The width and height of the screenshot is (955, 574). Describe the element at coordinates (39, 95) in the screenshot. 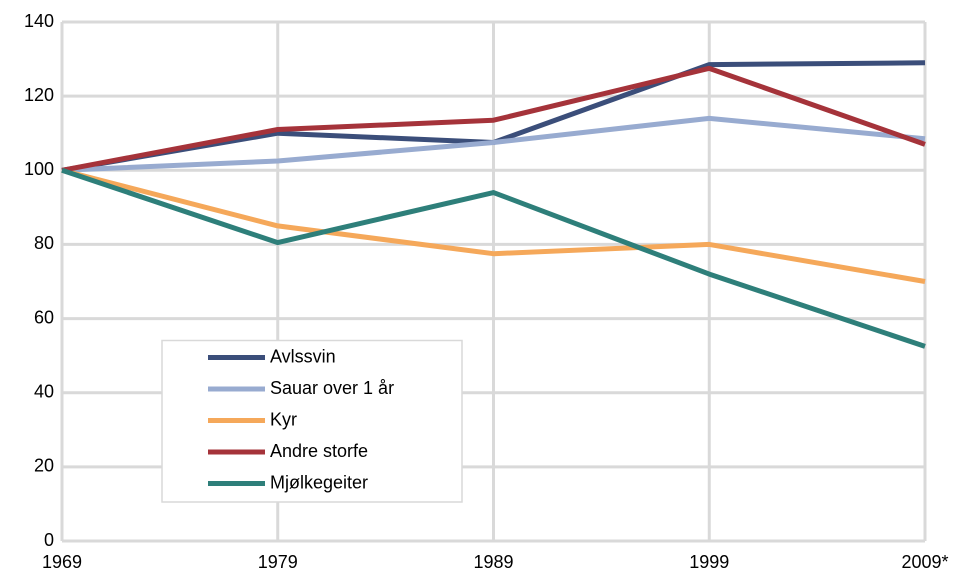

I see `y-tick-label: 120` at that location.